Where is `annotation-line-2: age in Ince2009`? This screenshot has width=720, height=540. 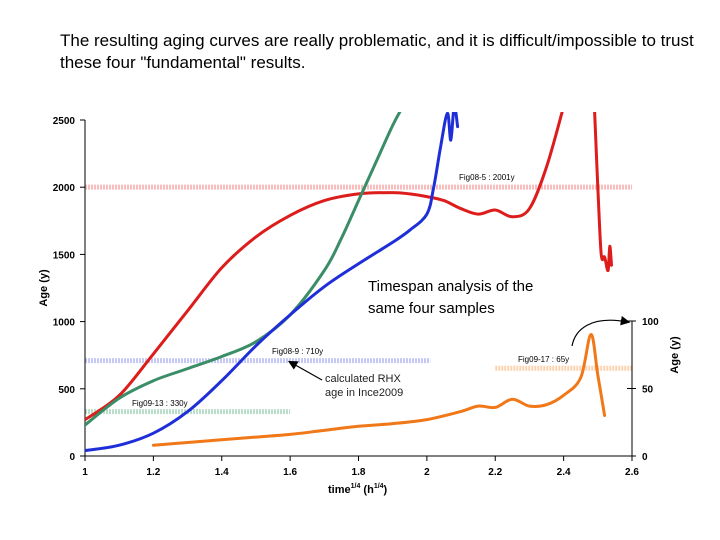
annotation-line-2: age in Ince2009 is located at coordinates (364, 393).